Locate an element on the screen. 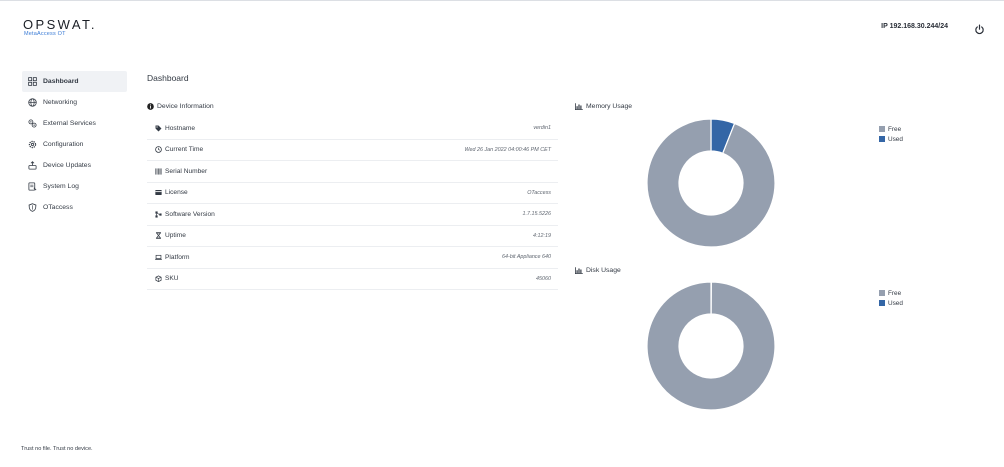 This screenshot has height=467, width=1004. hourglass-icon is located at coordinates (158, 235).